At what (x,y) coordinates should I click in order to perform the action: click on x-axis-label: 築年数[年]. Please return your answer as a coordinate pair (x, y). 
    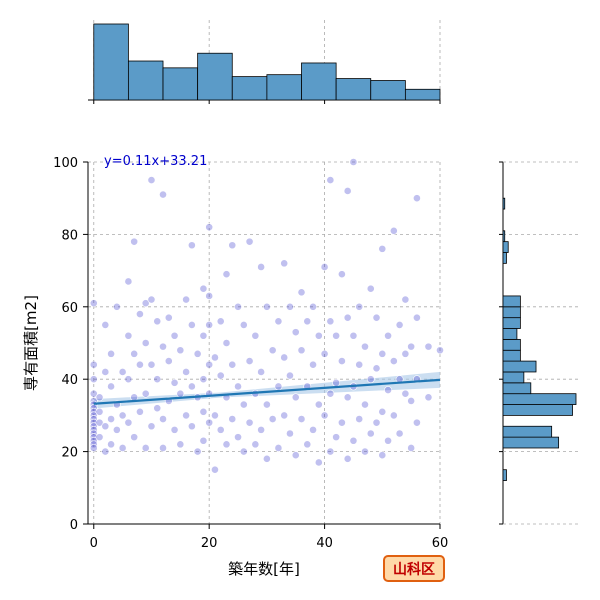
    Looking at the image, I should click on (264, 569).